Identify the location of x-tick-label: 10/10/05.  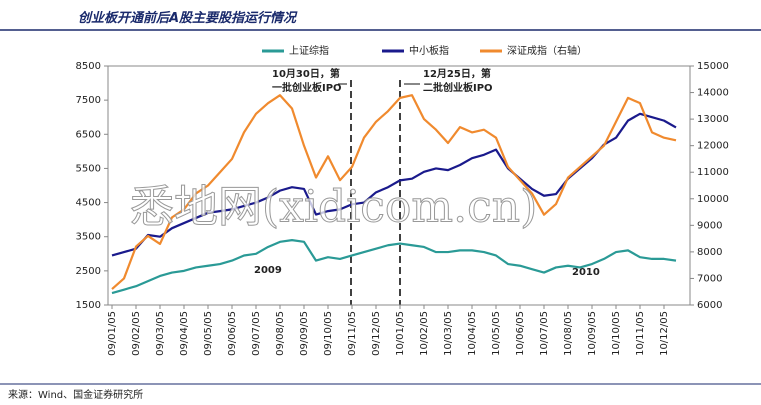
(616, 333).